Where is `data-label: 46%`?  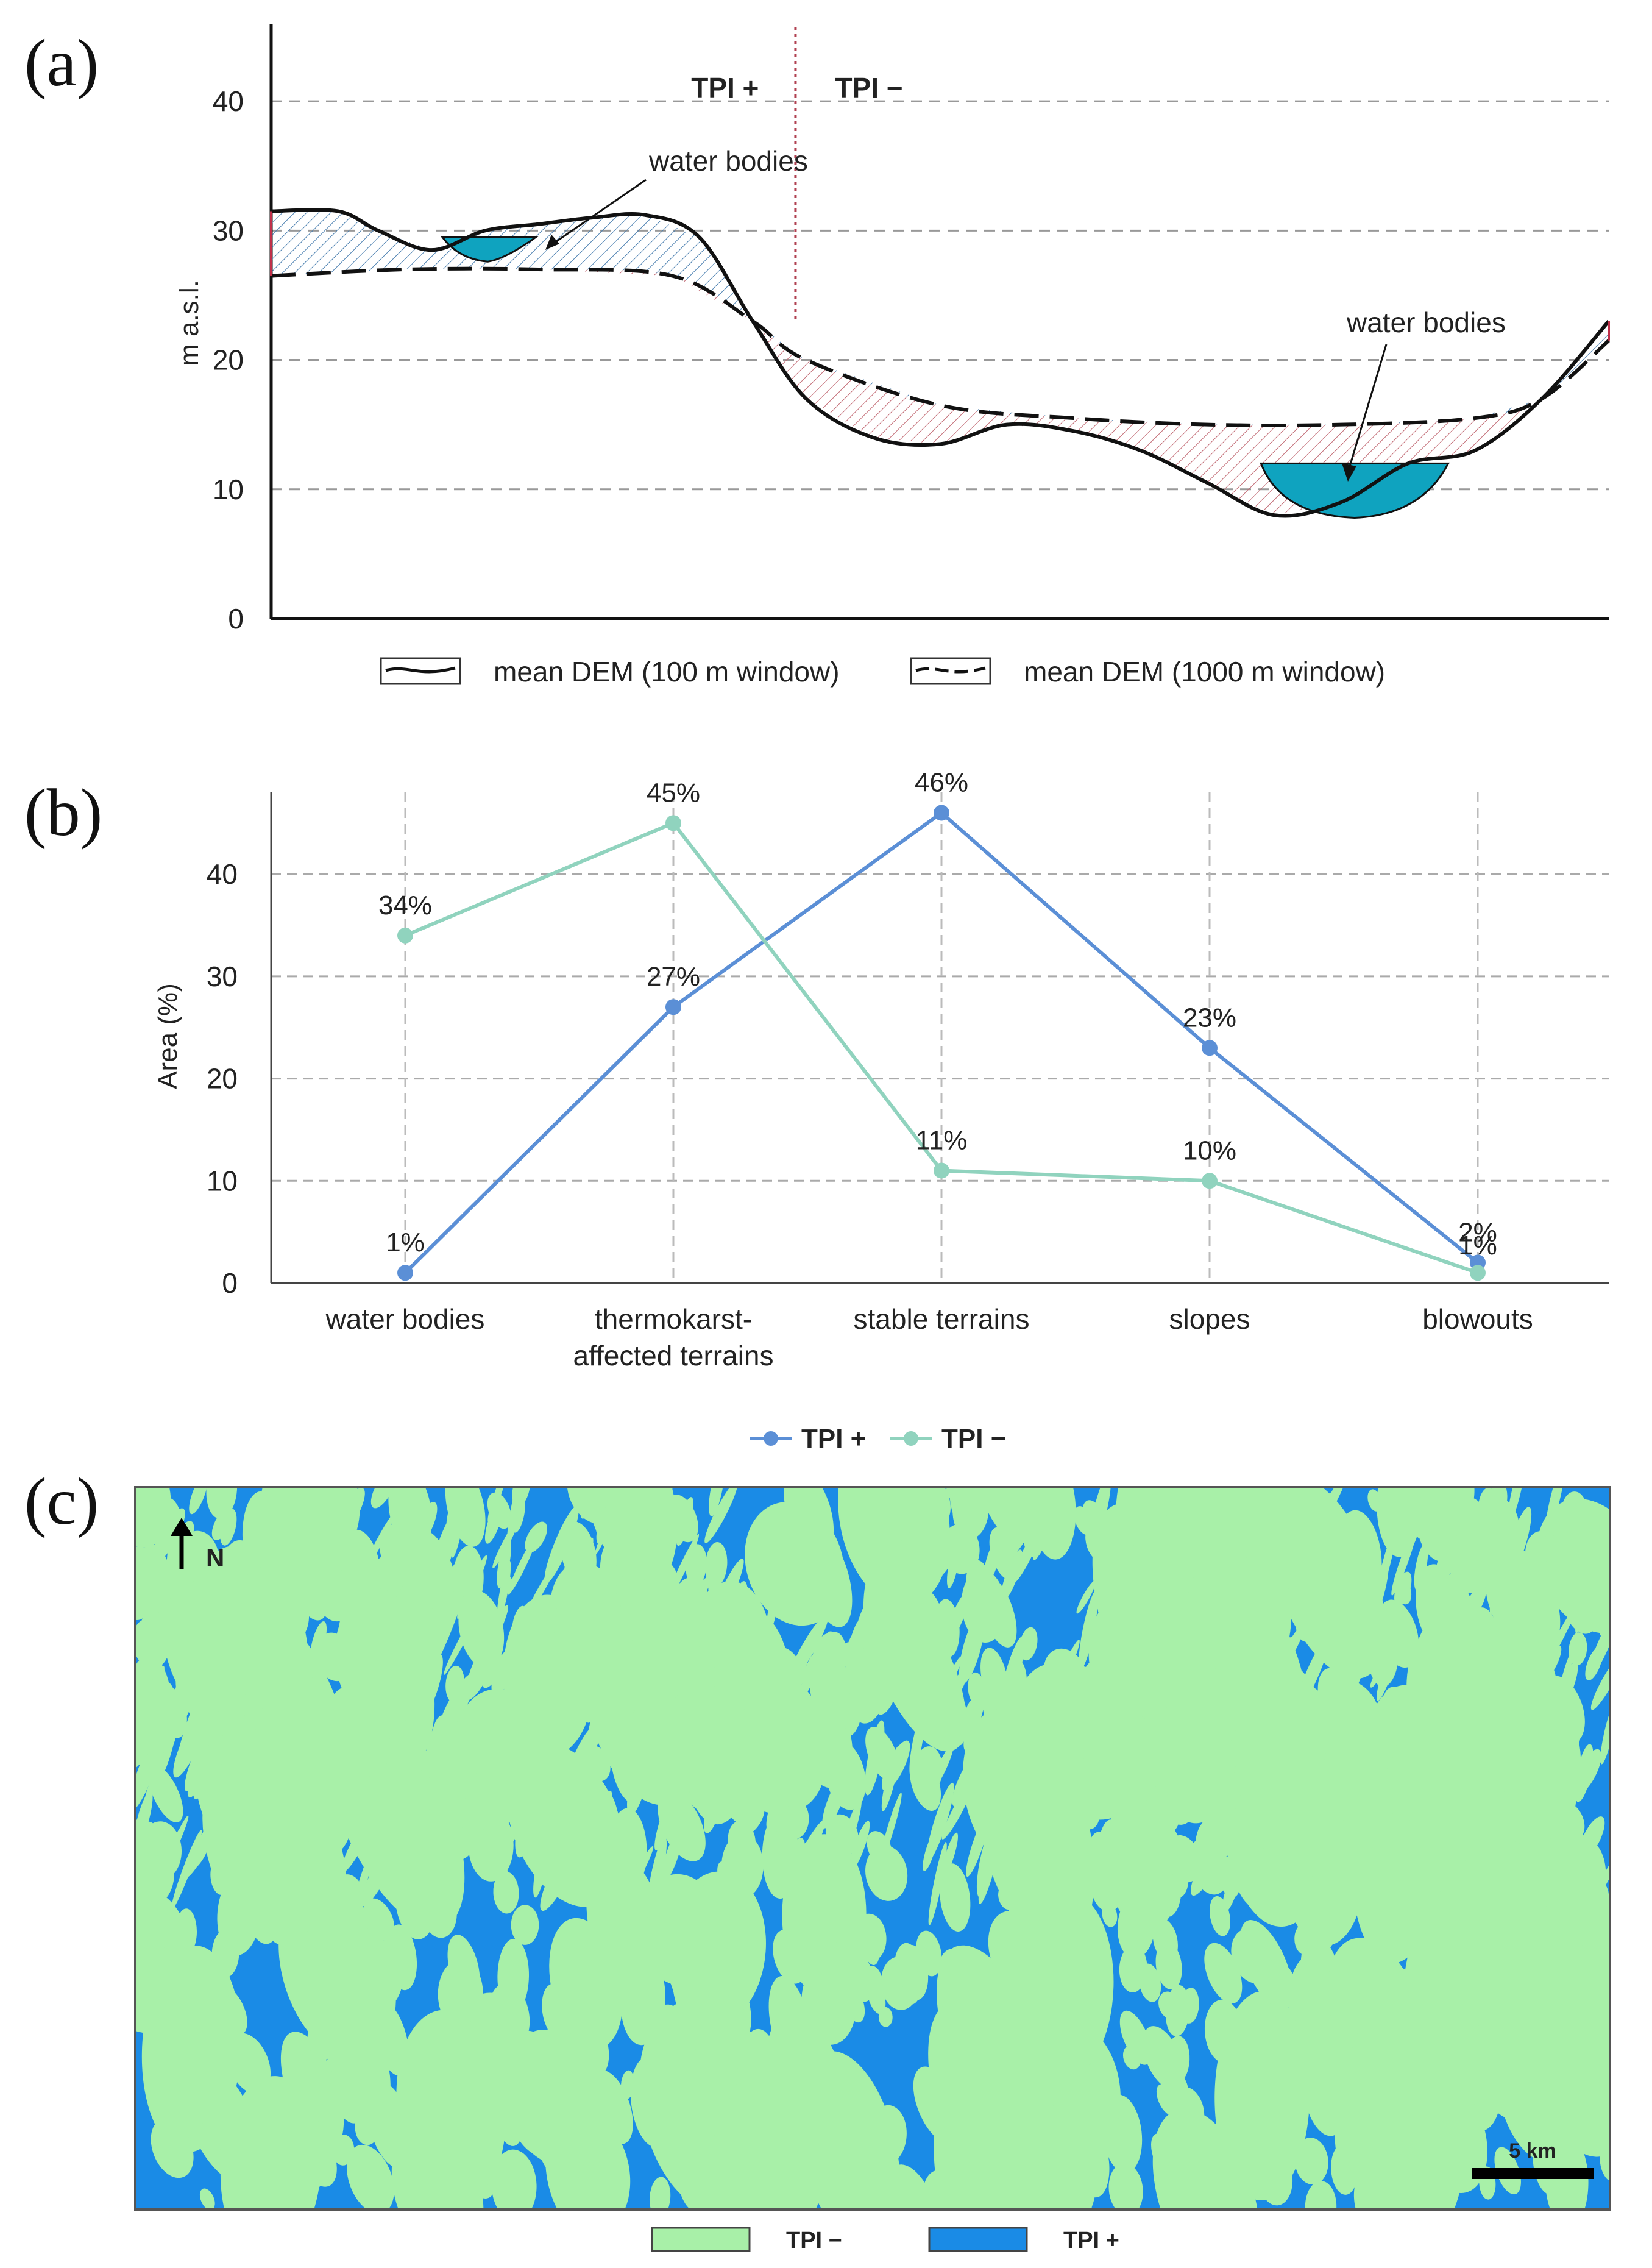
data-label: 46% is located at coordinates (941, 783).